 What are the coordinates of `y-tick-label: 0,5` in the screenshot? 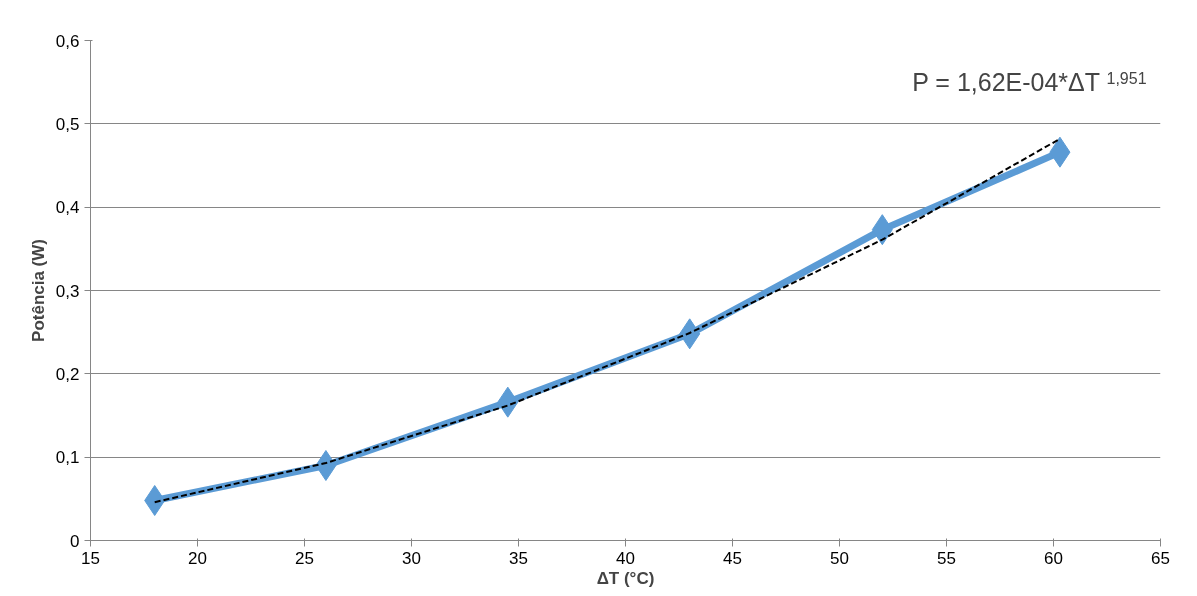 It's located at (67, 124).